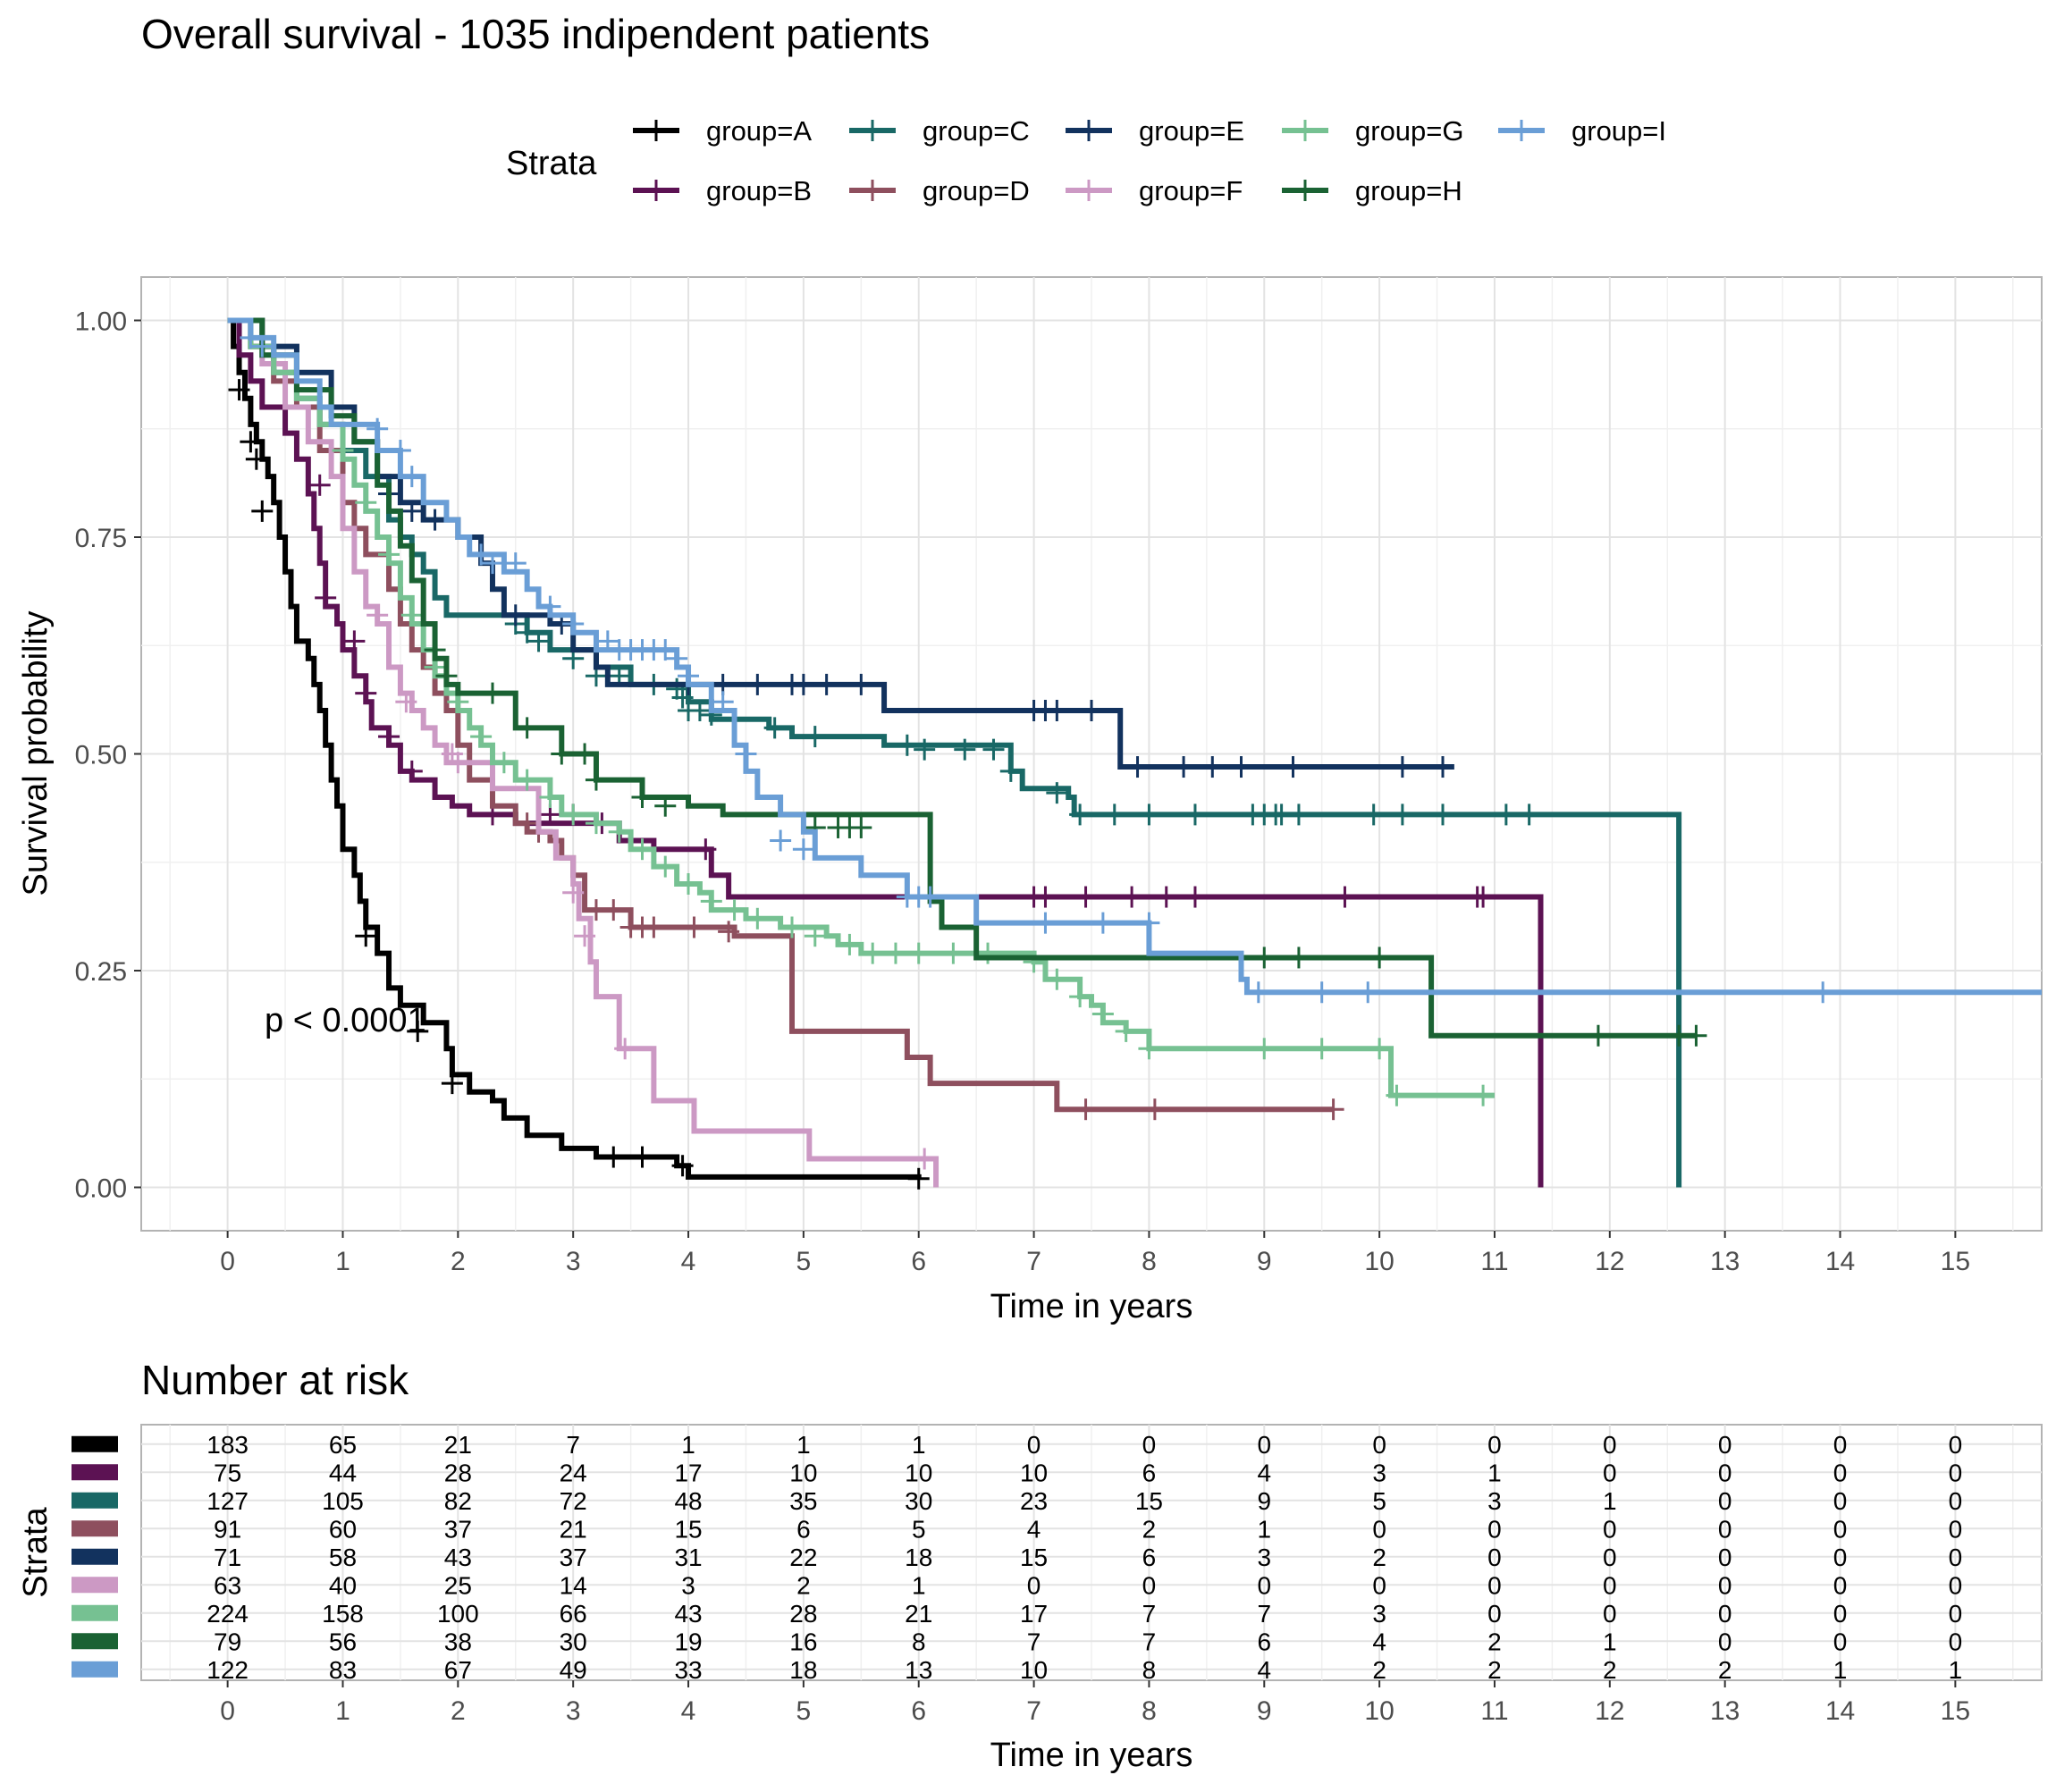  I want to click on risk-x-tick-label: 7, so click(1033, 1711).